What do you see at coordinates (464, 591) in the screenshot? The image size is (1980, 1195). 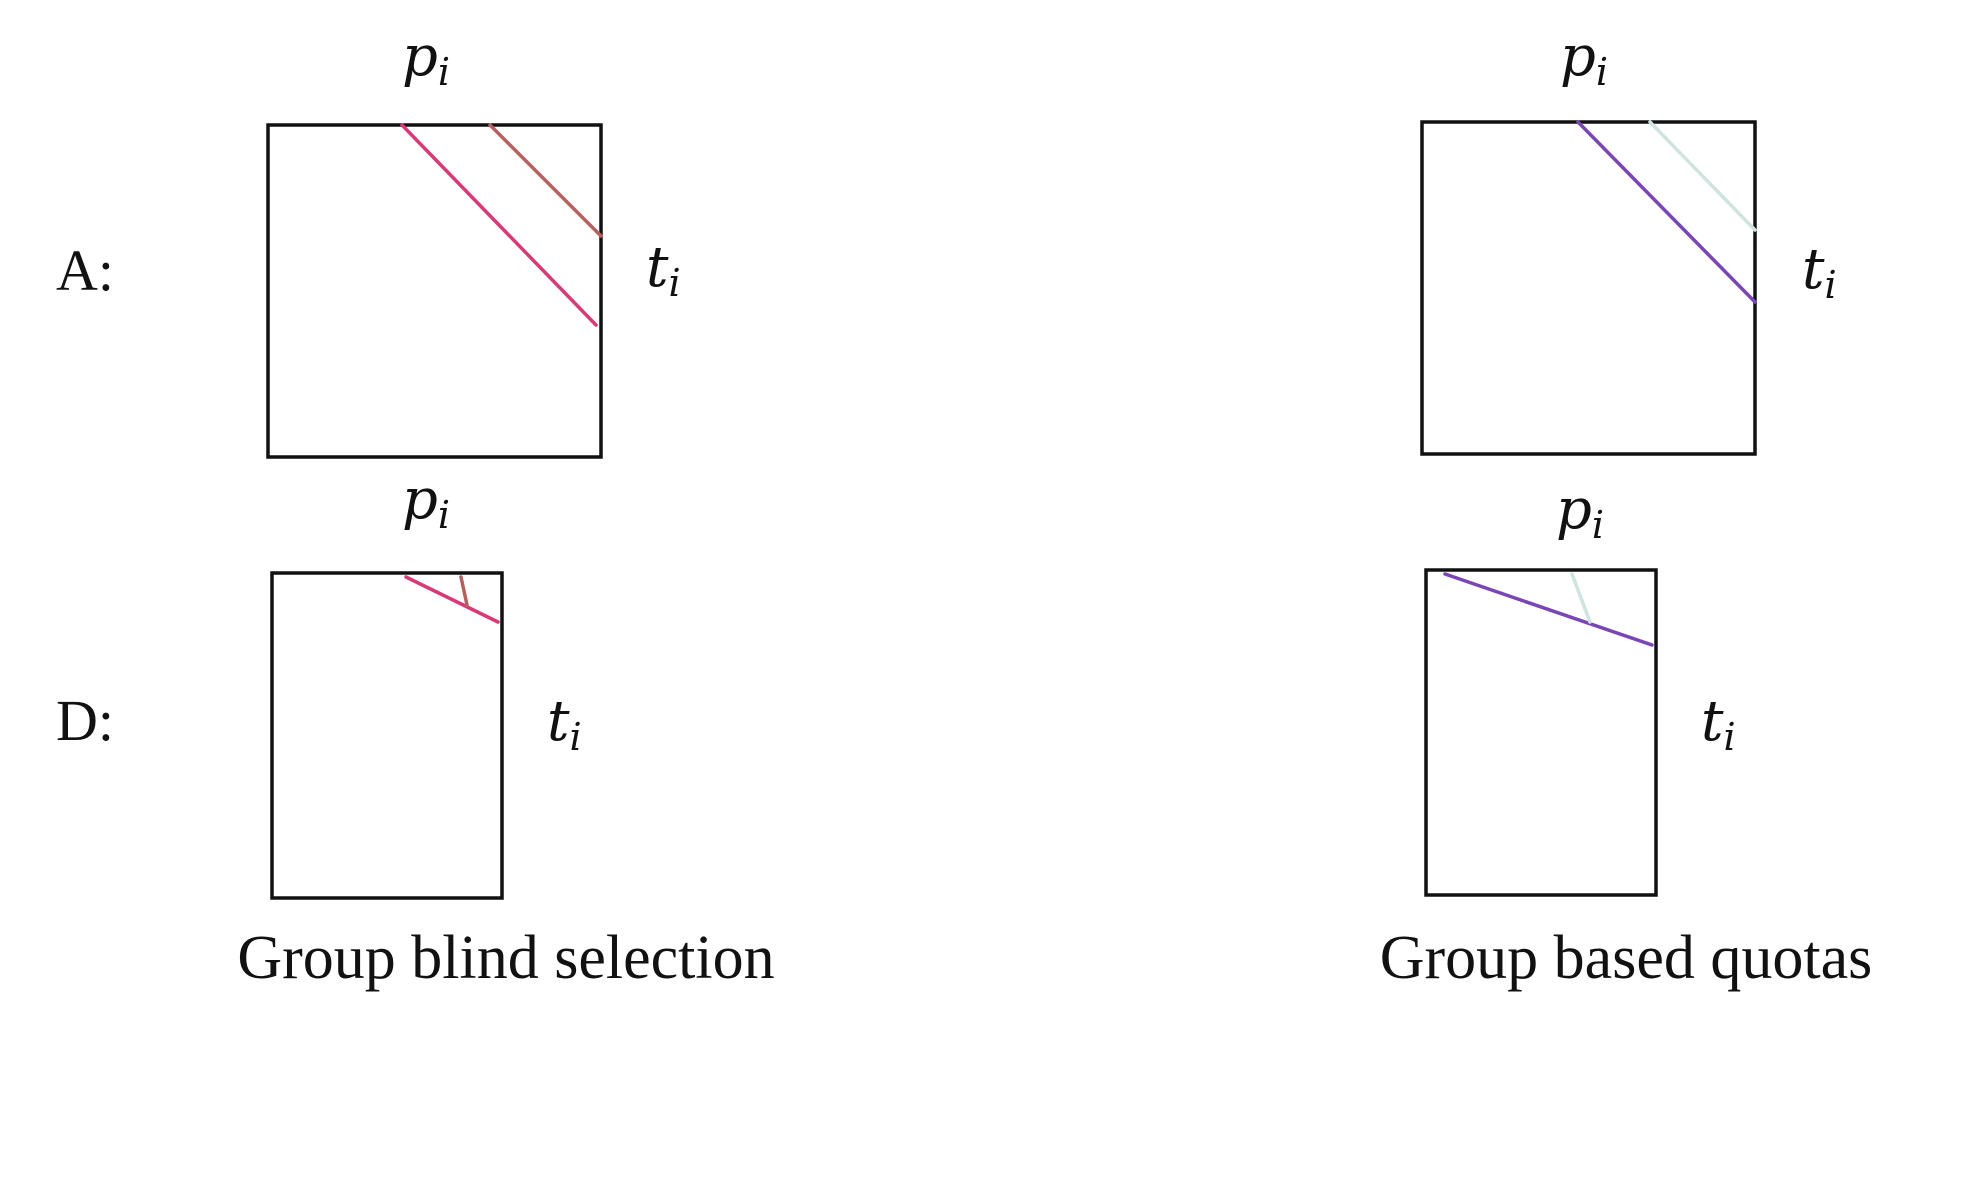 I see `panel-d-blind-secondary-line` at bounding box center [464, 591].